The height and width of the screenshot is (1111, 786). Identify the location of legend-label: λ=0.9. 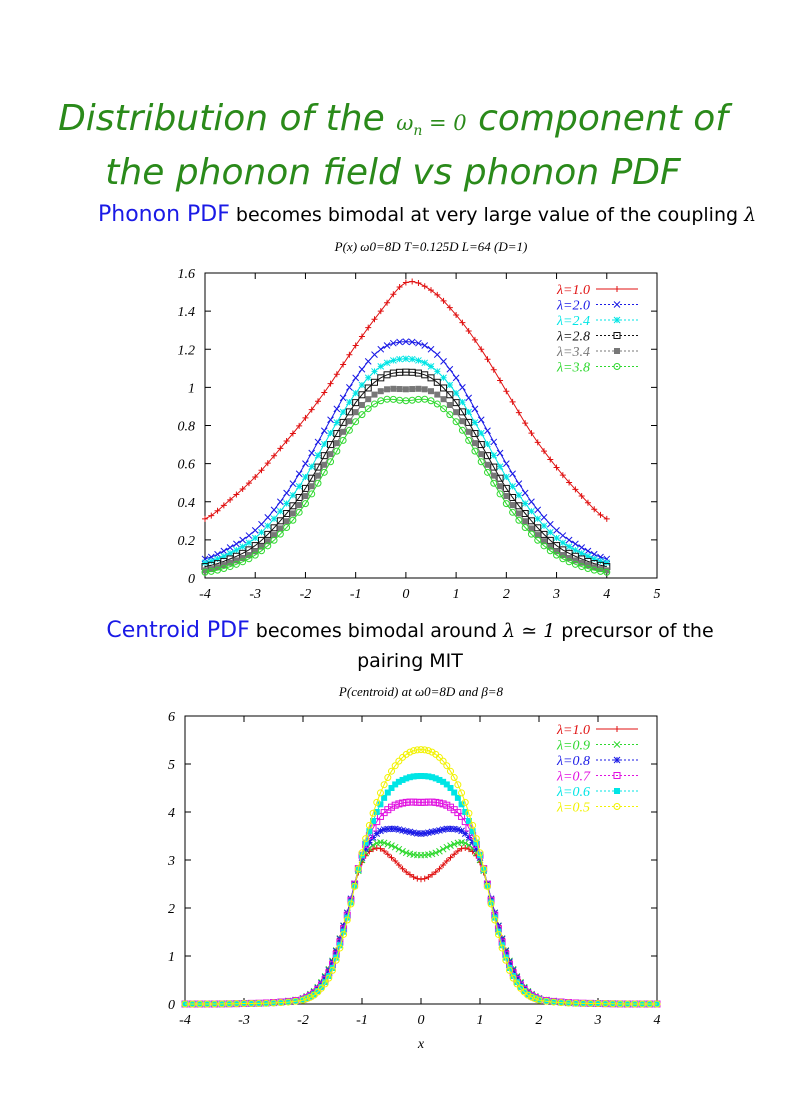
(573, 746).